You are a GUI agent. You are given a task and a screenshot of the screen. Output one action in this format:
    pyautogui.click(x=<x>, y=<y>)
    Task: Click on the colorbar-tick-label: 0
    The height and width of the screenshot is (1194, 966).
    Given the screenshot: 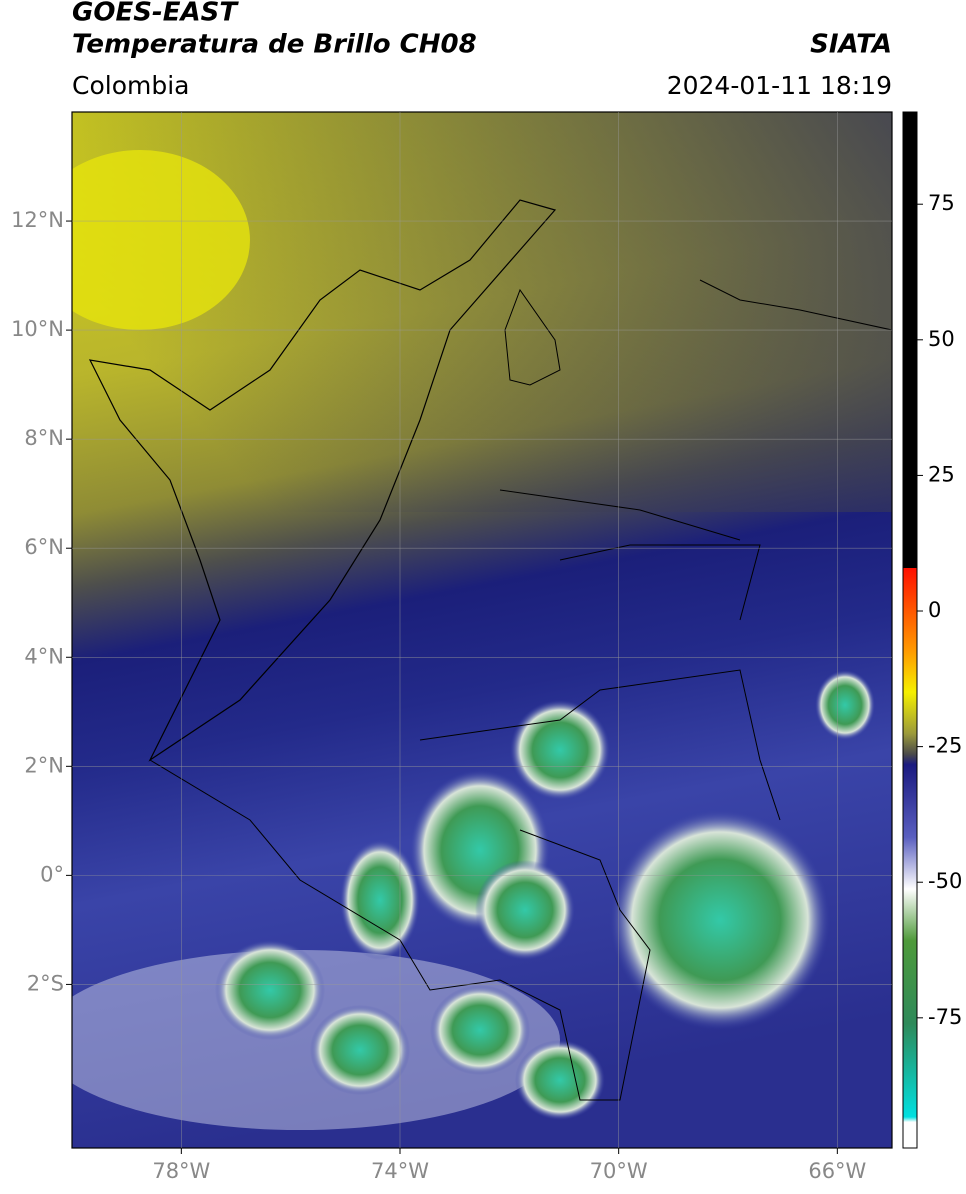 What is the action you would take?
    pyautogui.click(x=934, y=610)
    